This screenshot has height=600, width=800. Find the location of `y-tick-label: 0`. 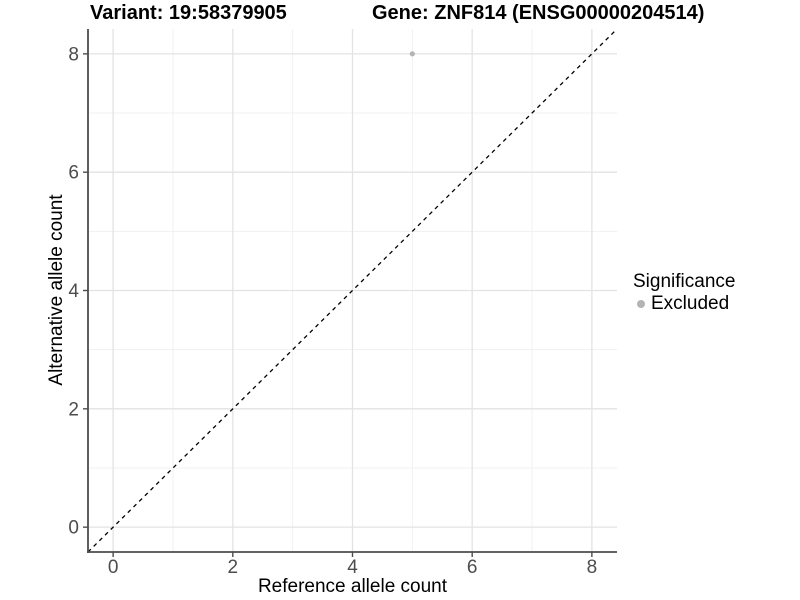

y-tick-label: 0 is located at coordinates (73, 528).